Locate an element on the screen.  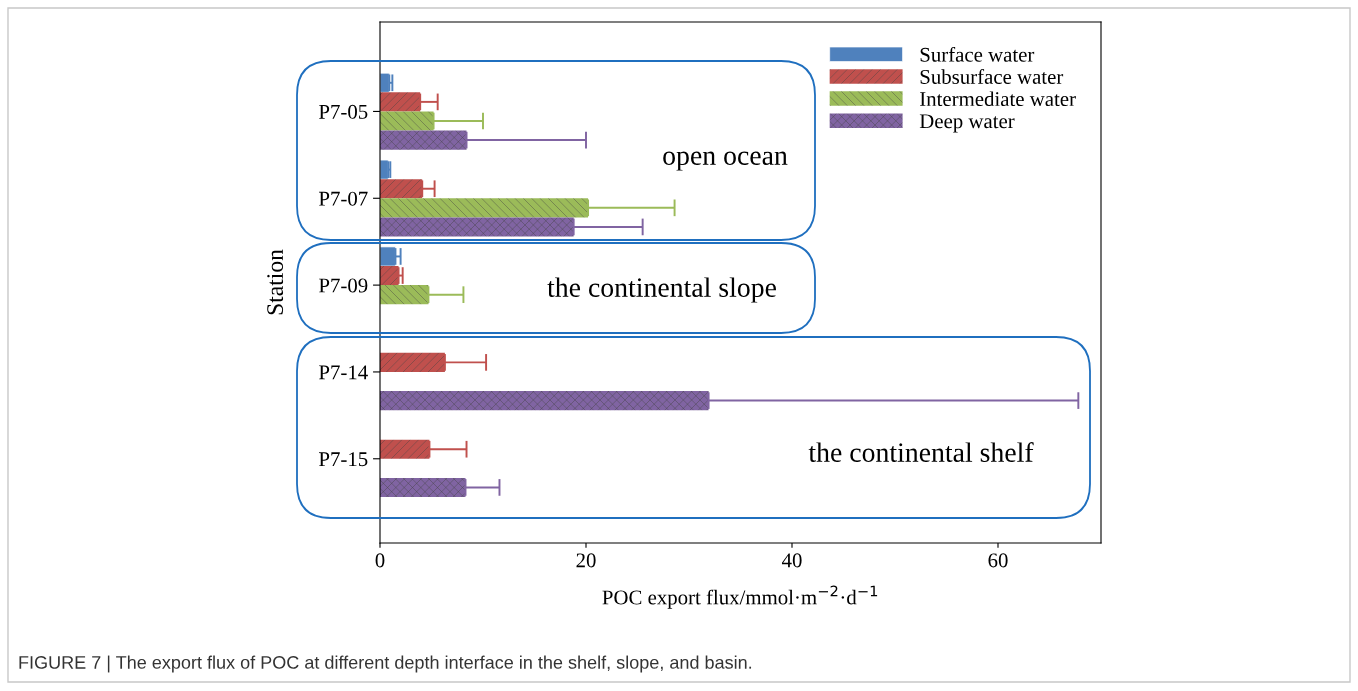
annotation: open ocean is located at coordinates (725, 161).